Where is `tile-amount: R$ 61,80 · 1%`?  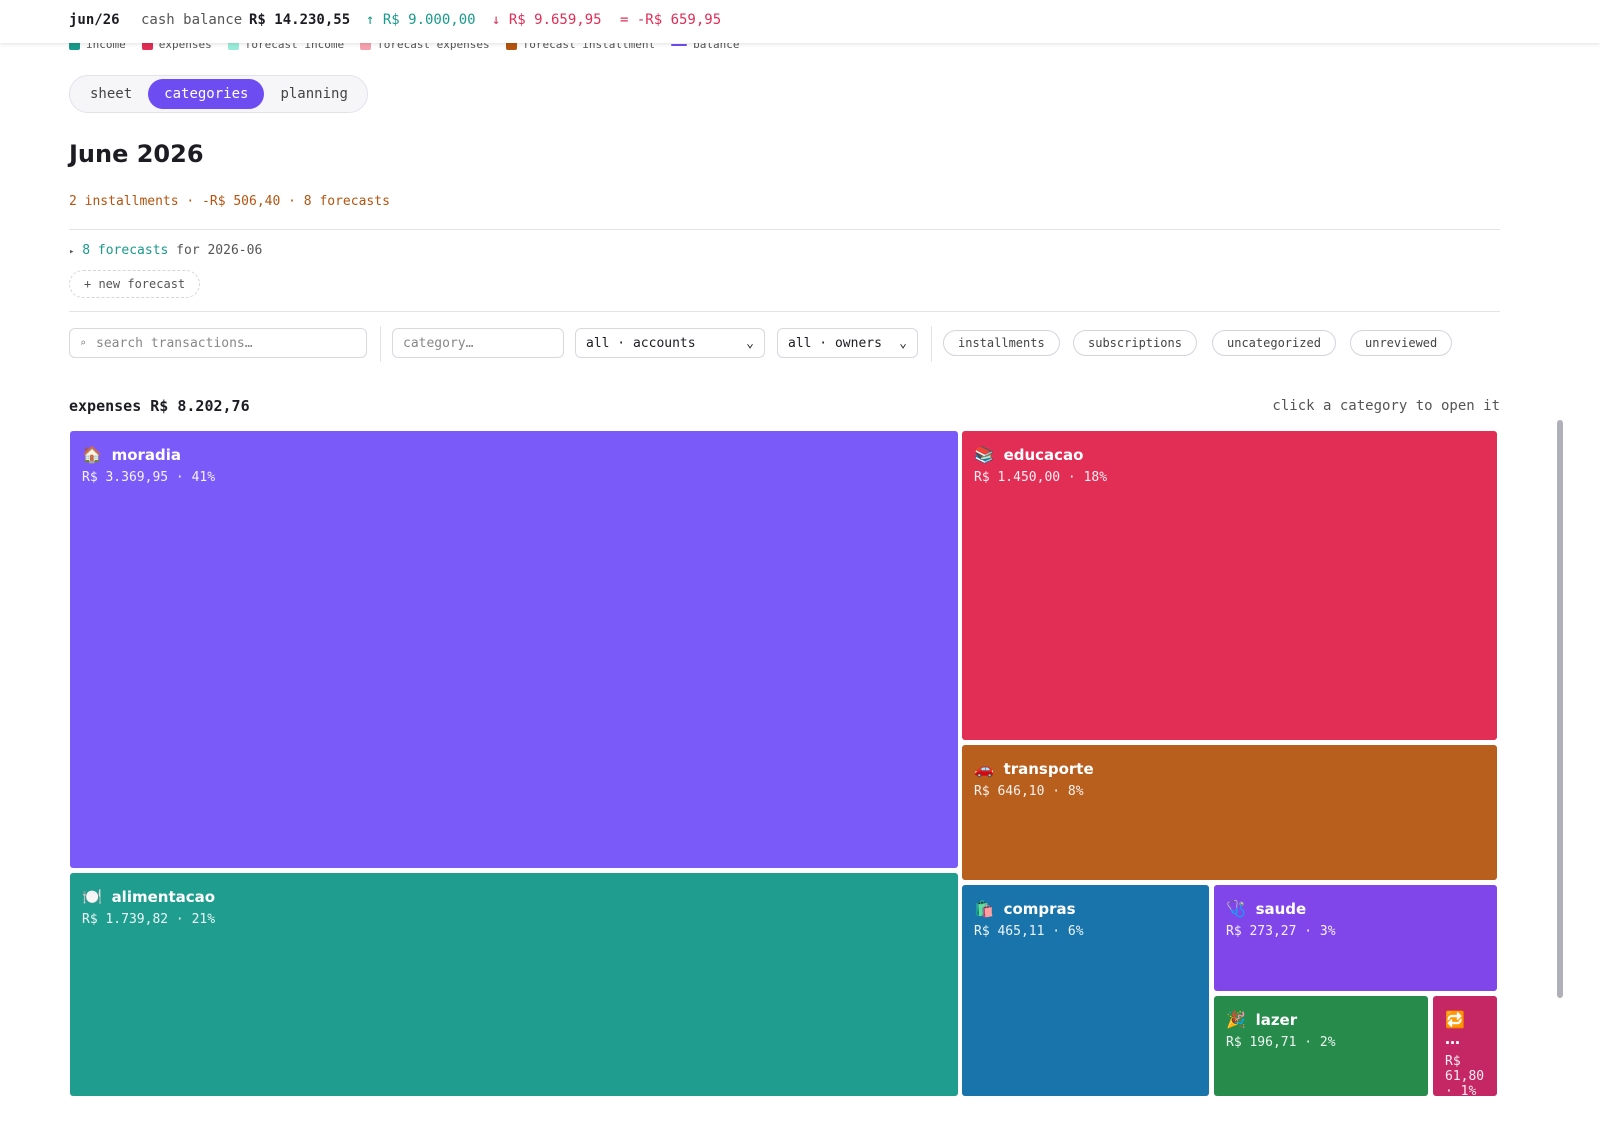 tile-amount: R$ 61,80 · 1% is located at coordinates (1465, 1075).